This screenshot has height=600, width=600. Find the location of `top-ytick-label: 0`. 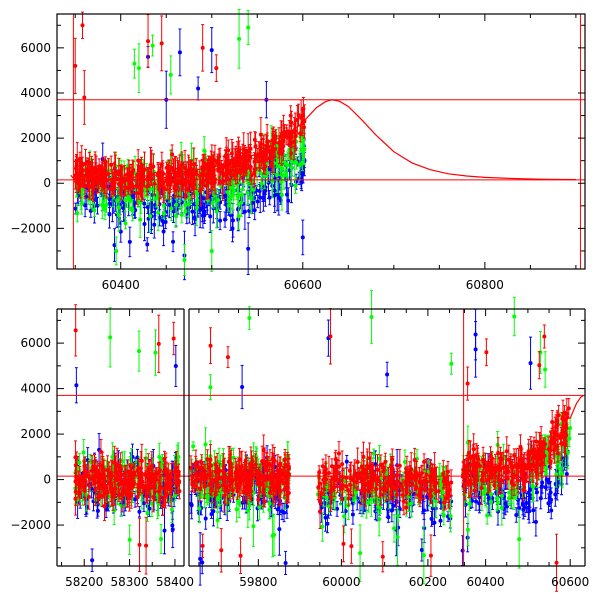

top-ytick-label: 0 is located at coordinates (47, 183).